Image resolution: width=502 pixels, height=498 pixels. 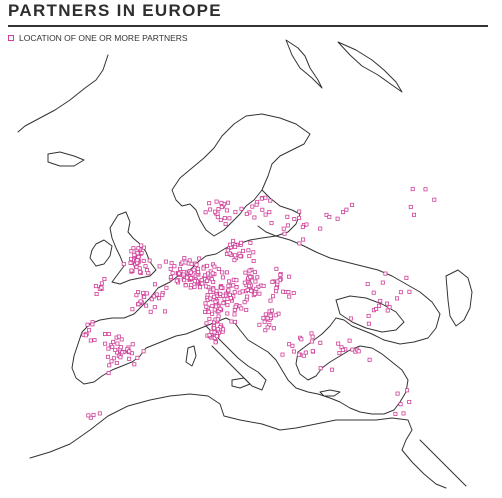 I want to click on coastline-caspian, so click(x=459, y=298).